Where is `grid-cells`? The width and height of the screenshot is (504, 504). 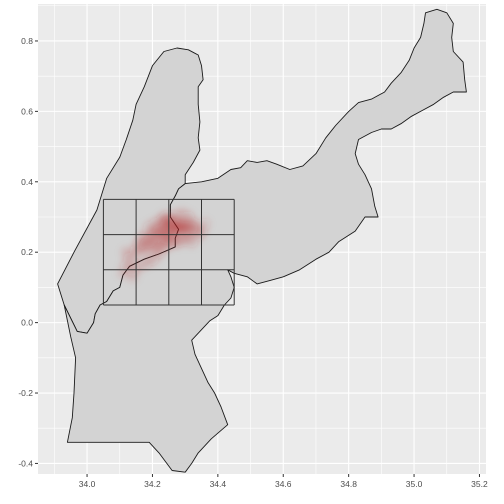 grid-cells is located at coordinates (168, 252).